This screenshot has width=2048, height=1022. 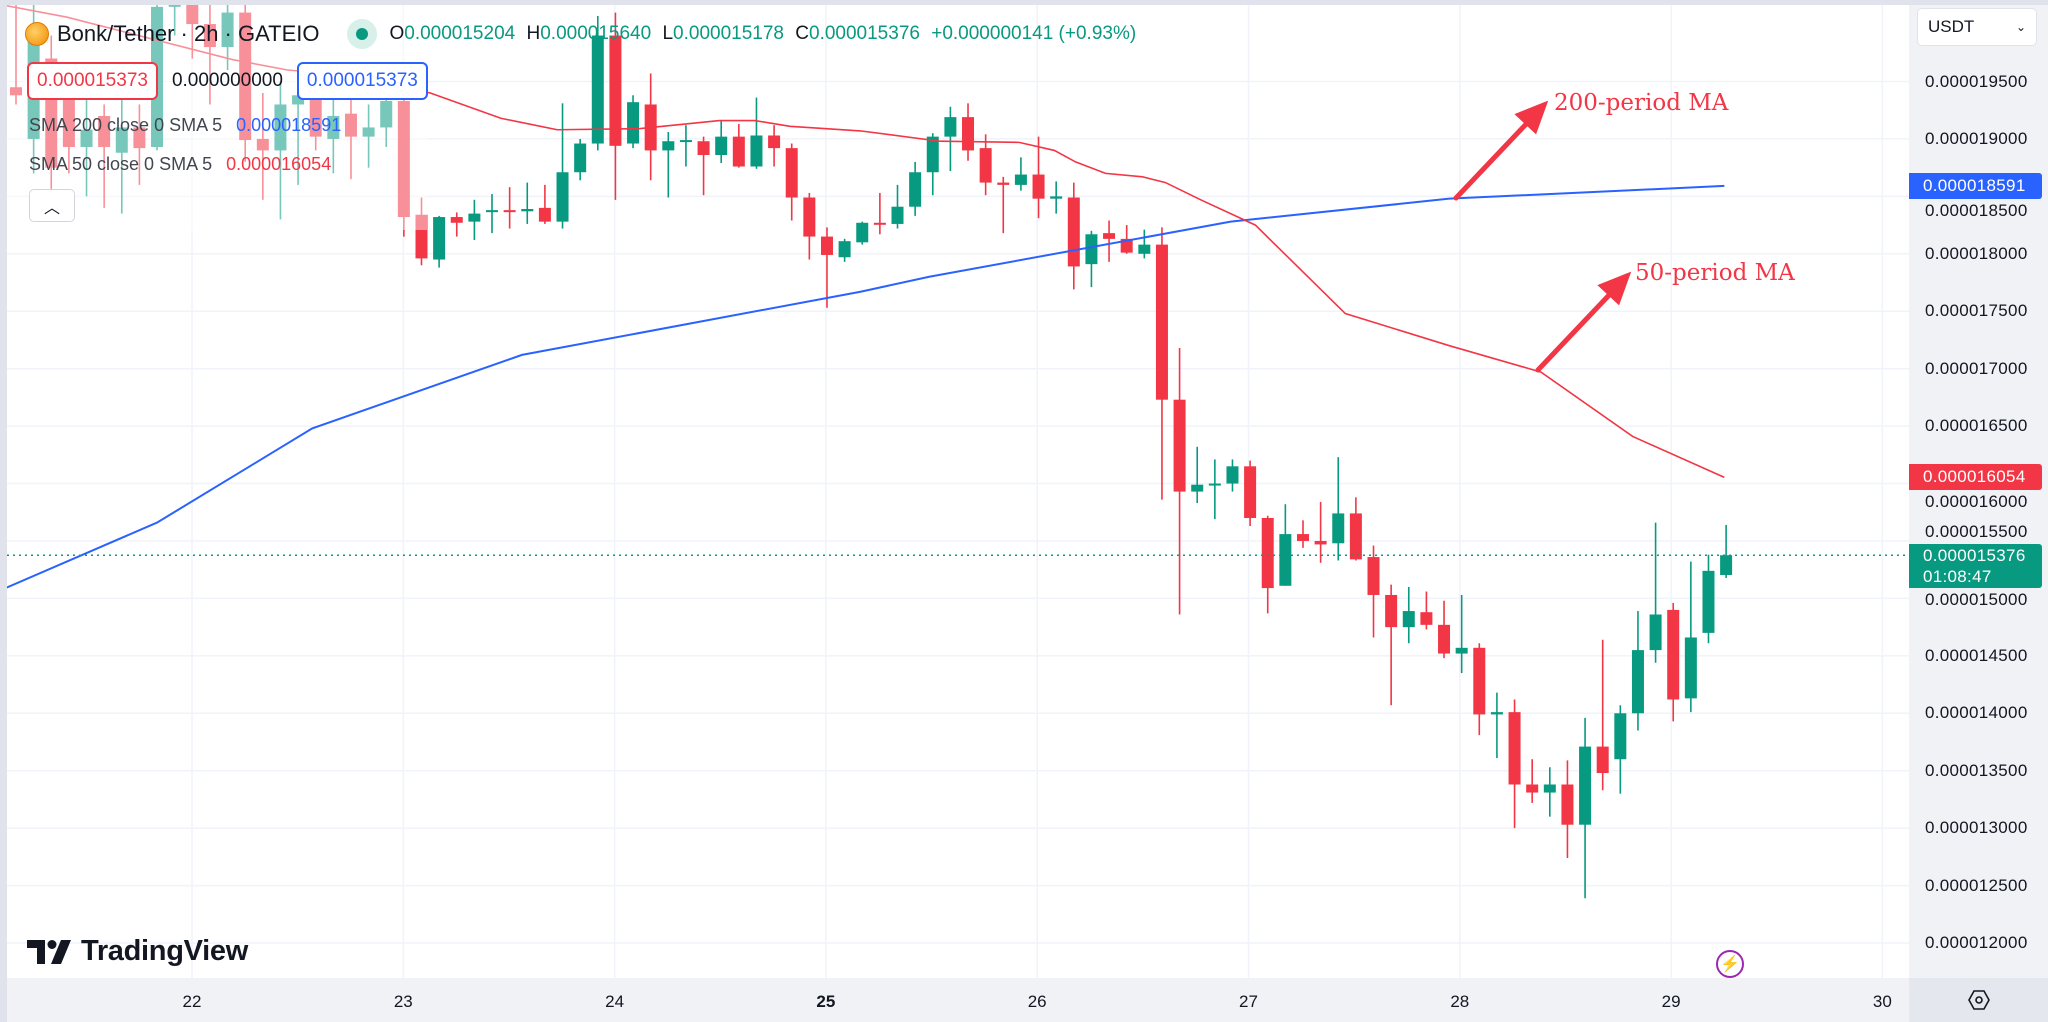 What do you see at coordinates (826, 1001) in the screenshot?
I see `time-tick: 25` at bounding box center [826, 1001].